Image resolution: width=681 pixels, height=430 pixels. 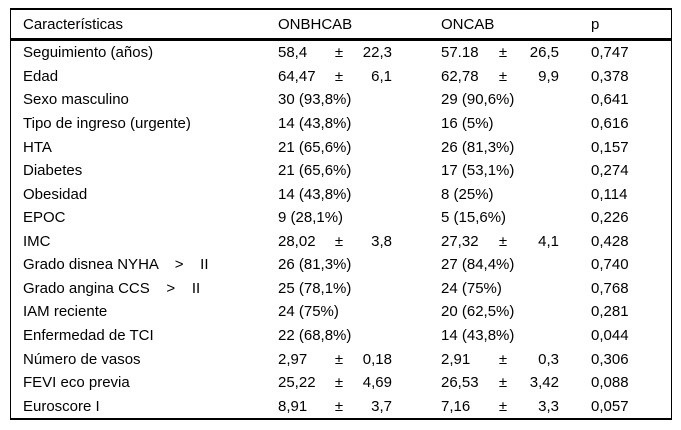 What do you see at coordinates (88, 53) in the screenshot?
I see `row-label: Seguimiento (años)` at bounding box center [88, 53].